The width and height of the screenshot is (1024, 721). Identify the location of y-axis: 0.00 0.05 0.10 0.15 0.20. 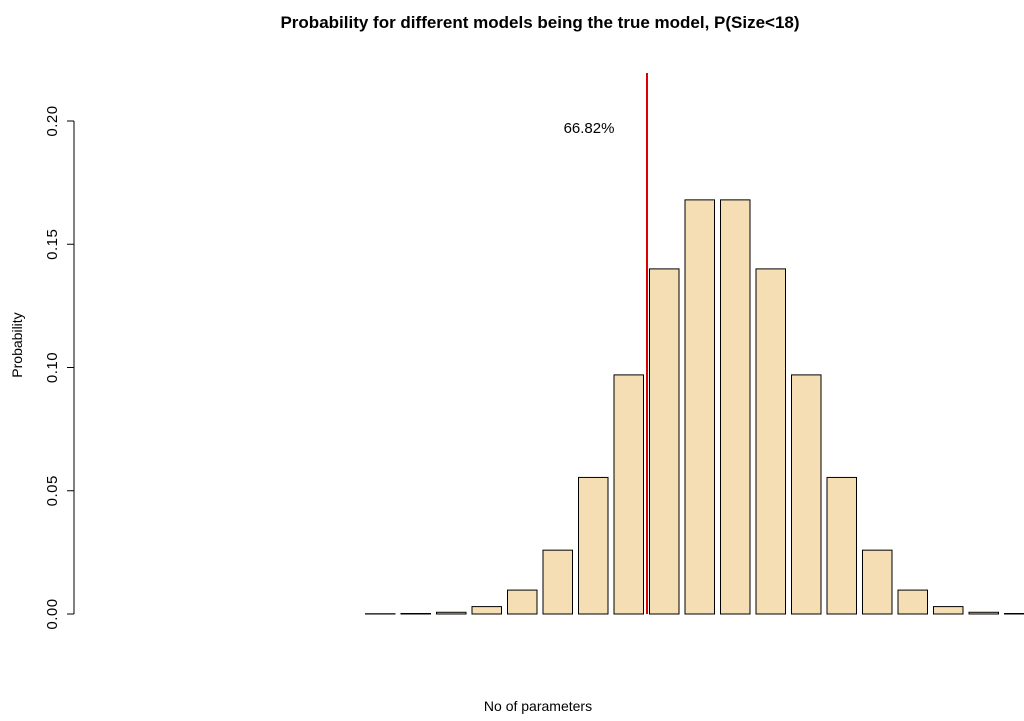
(59, 367).